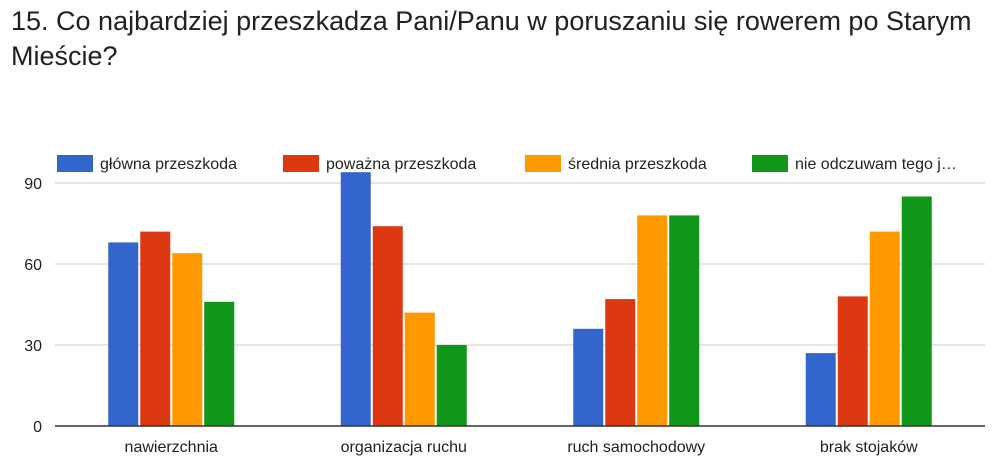  What do you see at coordinates (37, 427) in the screenshot?
I see `y-tick-label: 0` at bounding box center [37, 427].